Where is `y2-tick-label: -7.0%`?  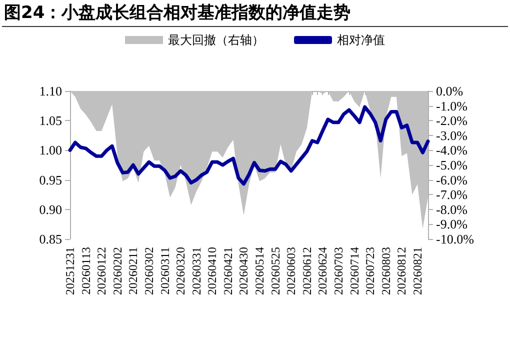 y2-tick-label: -7.0% is located at coordinates (452, 194).